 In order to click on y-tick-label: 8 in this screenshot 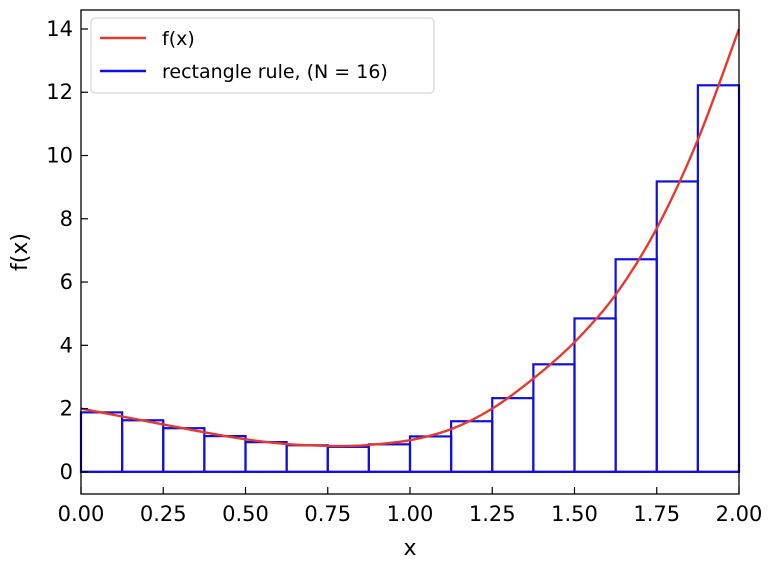, I will do `click(66, 219)`.